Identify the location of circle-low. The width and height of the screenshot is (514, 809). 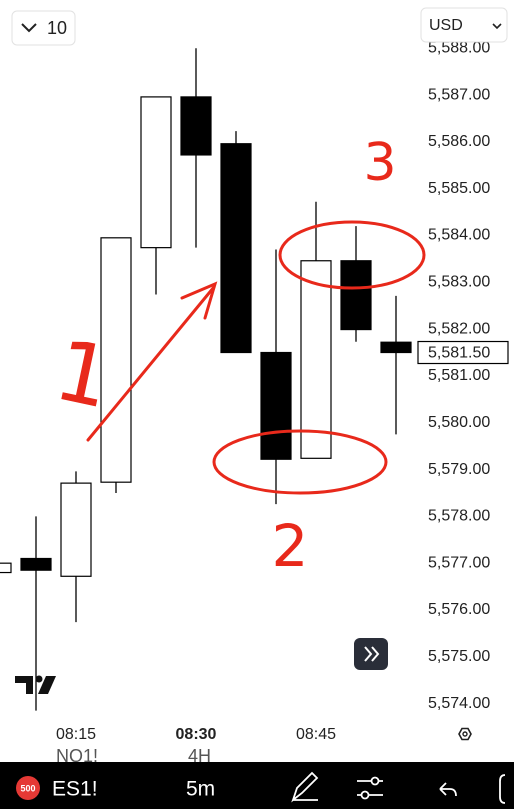
(300, 462).